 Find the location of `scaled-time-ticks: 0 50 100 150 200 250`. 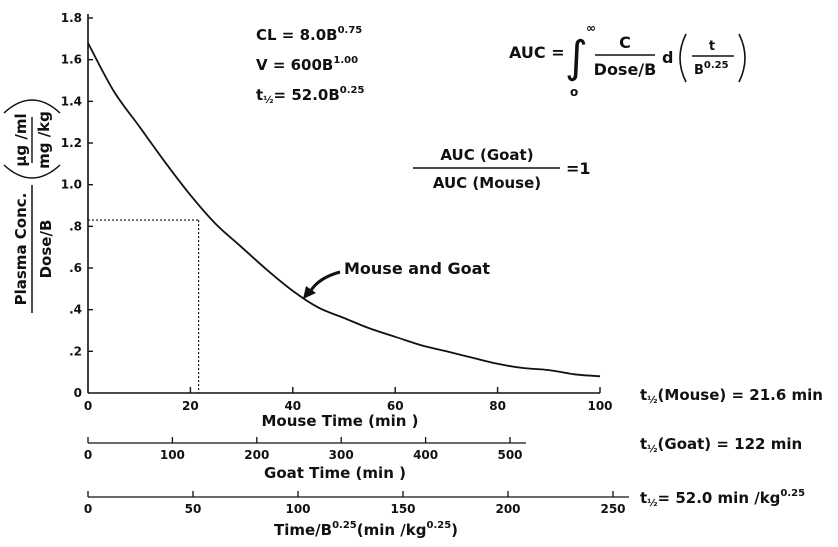

scaled-time-ticks: 0 50 100 150 200 250 is located at coordinates (355, 503).